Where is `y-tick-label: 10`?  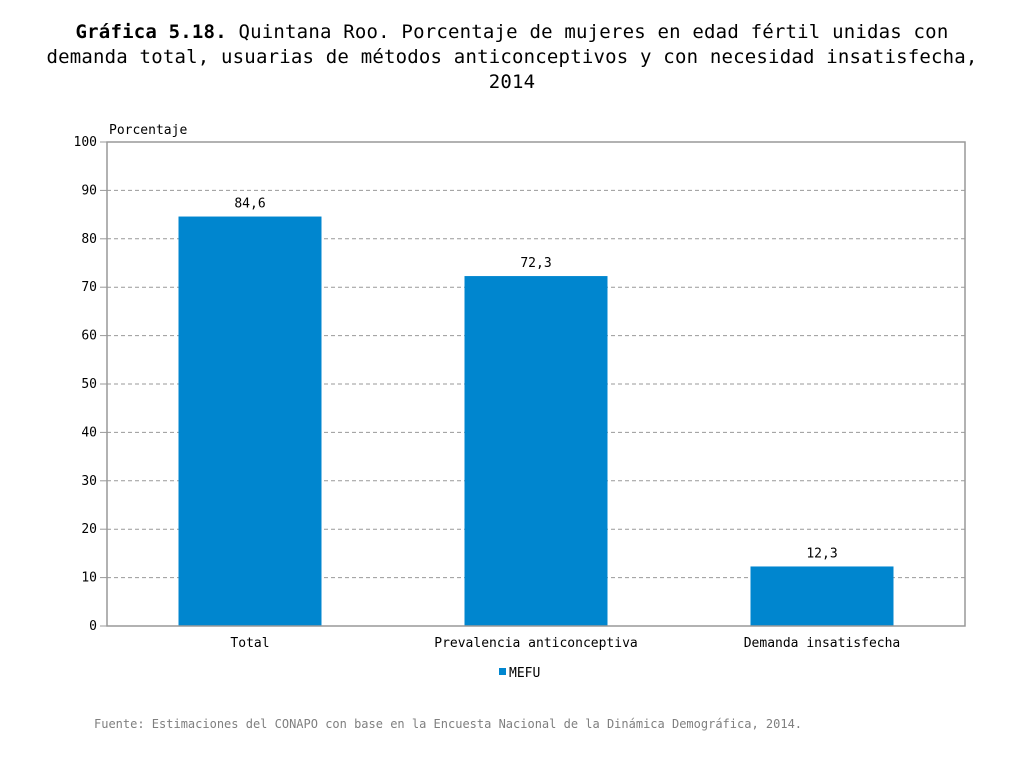
y-tick-label: 10 is located at coordinates (89, 578).